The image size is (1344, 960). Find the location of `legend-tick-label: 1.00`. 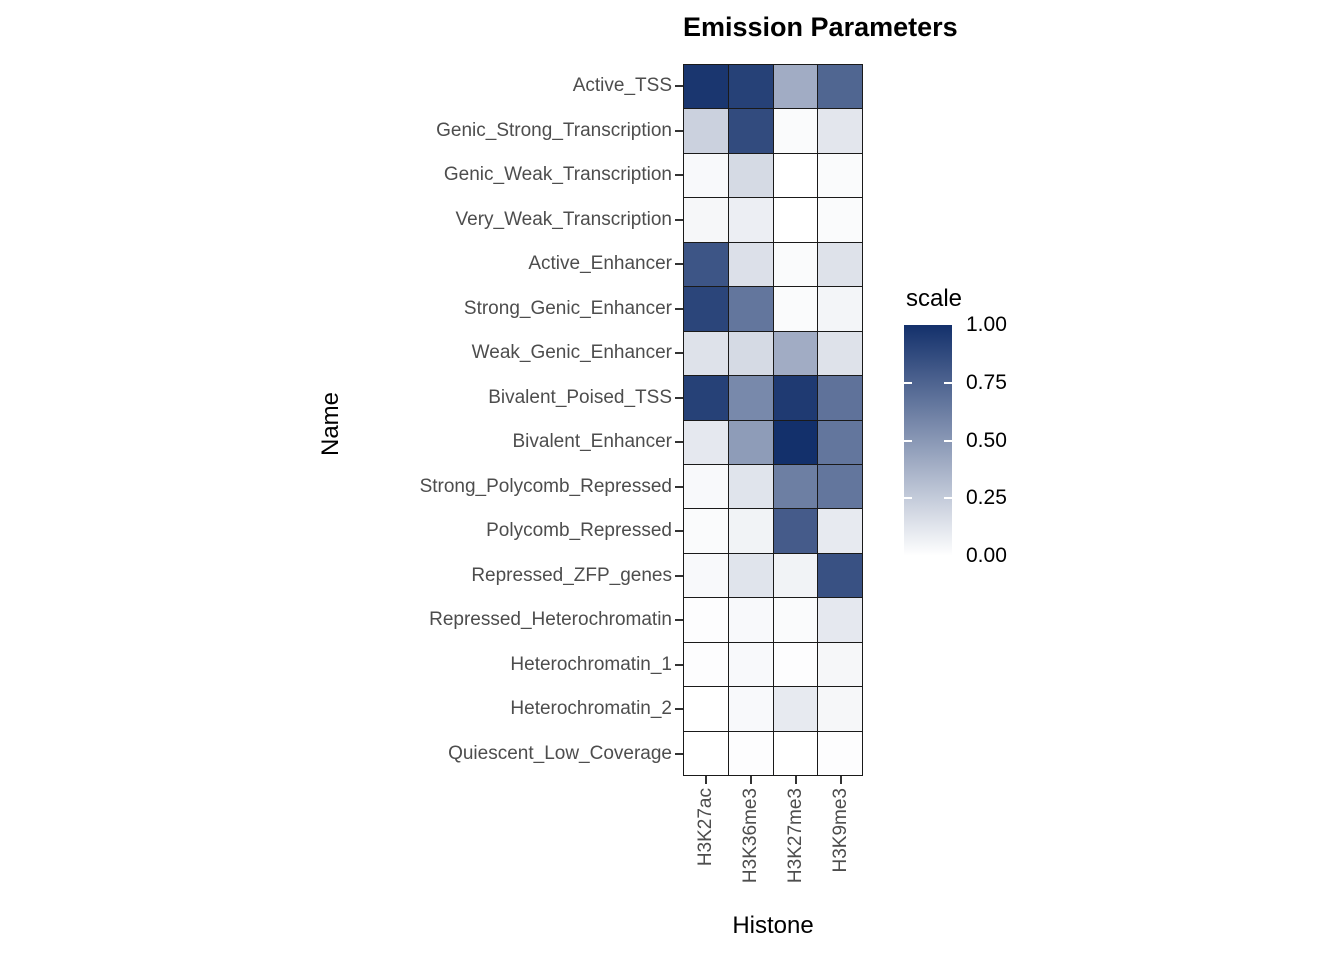

legend-tick-label: 1.00 is located at coordinates (986, 324).